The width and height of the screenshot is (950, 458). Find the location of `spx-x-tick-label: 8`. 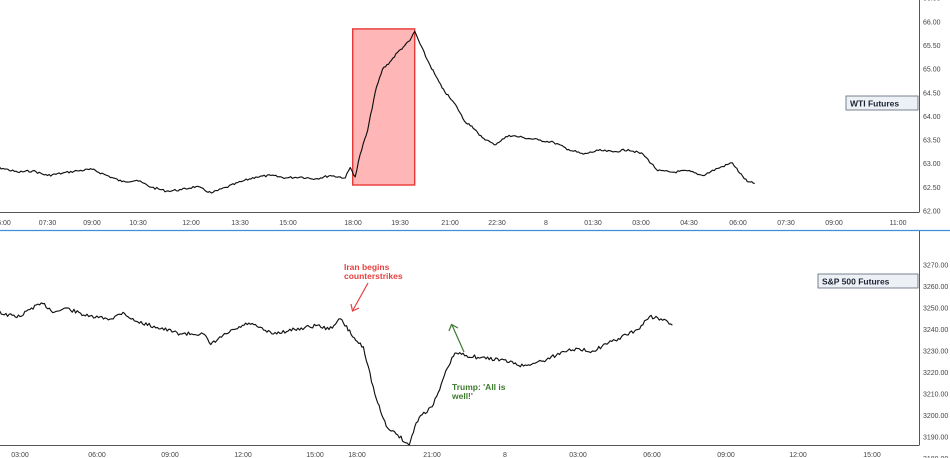

spx-x-tick-label: 8 is located at coordinates (505, 455).